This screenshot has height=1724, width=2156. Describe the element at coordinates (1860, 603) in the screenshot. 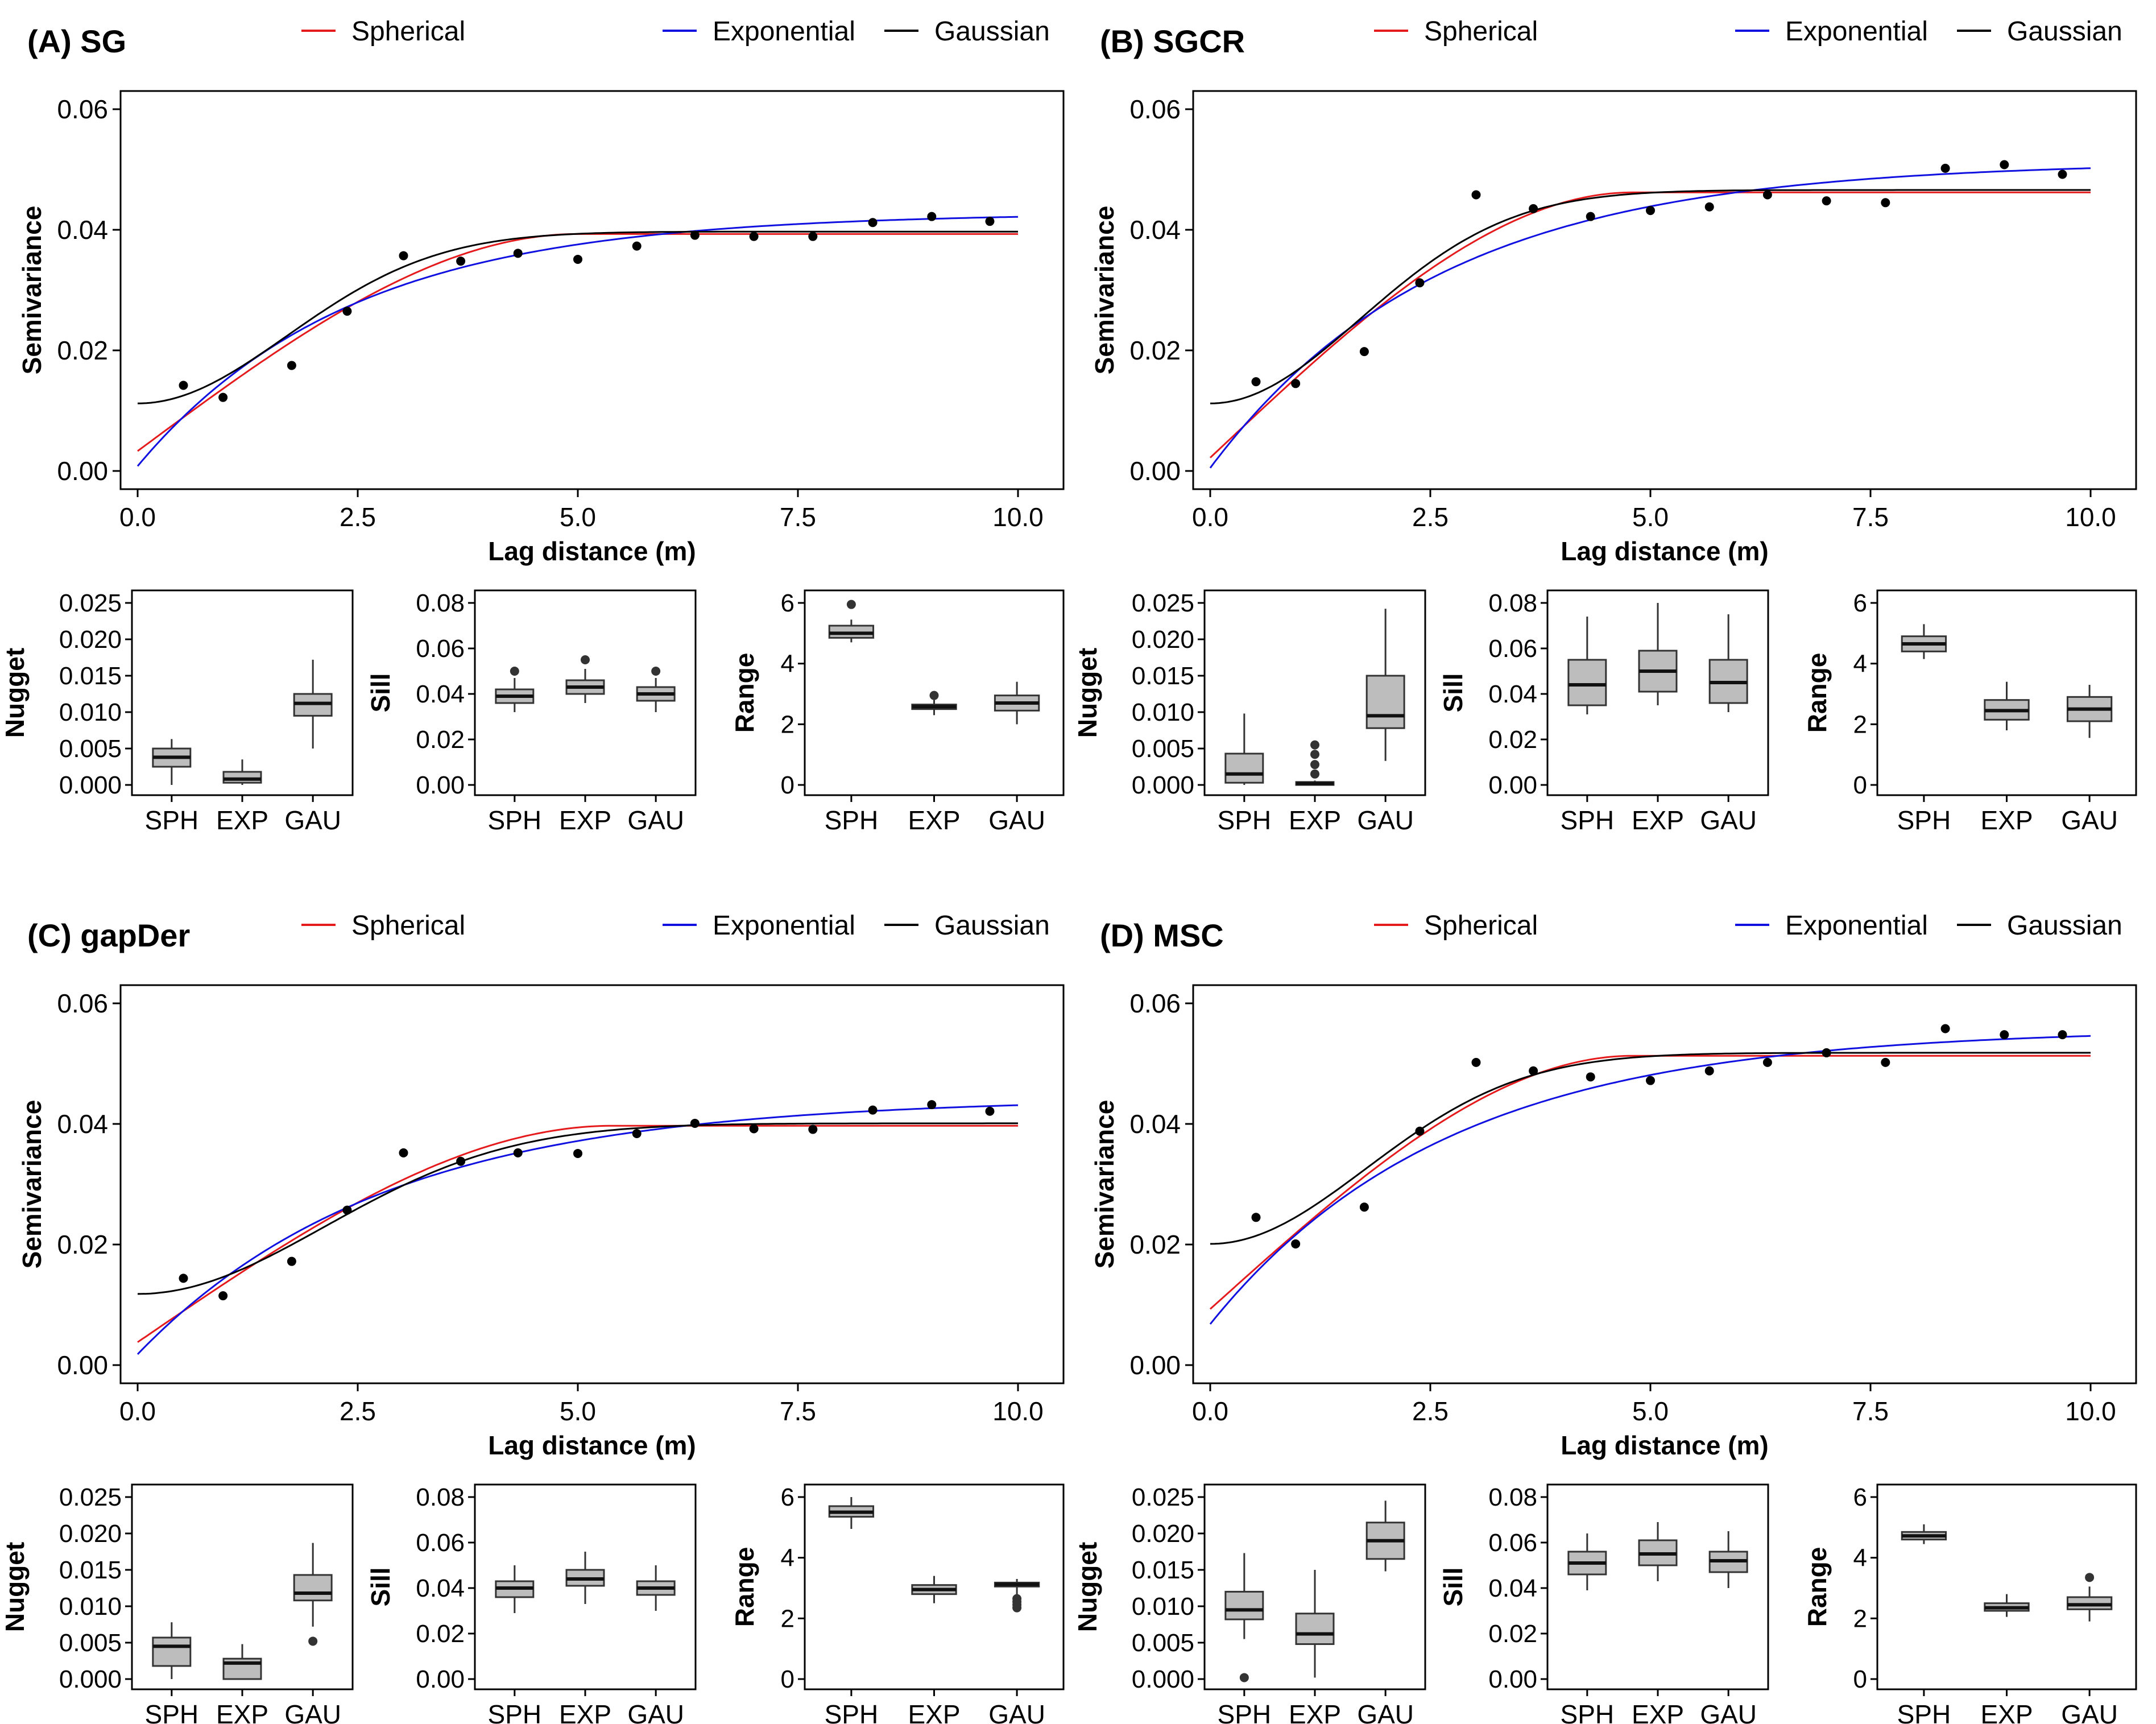

I see `y-tick-label: 6` at that location.